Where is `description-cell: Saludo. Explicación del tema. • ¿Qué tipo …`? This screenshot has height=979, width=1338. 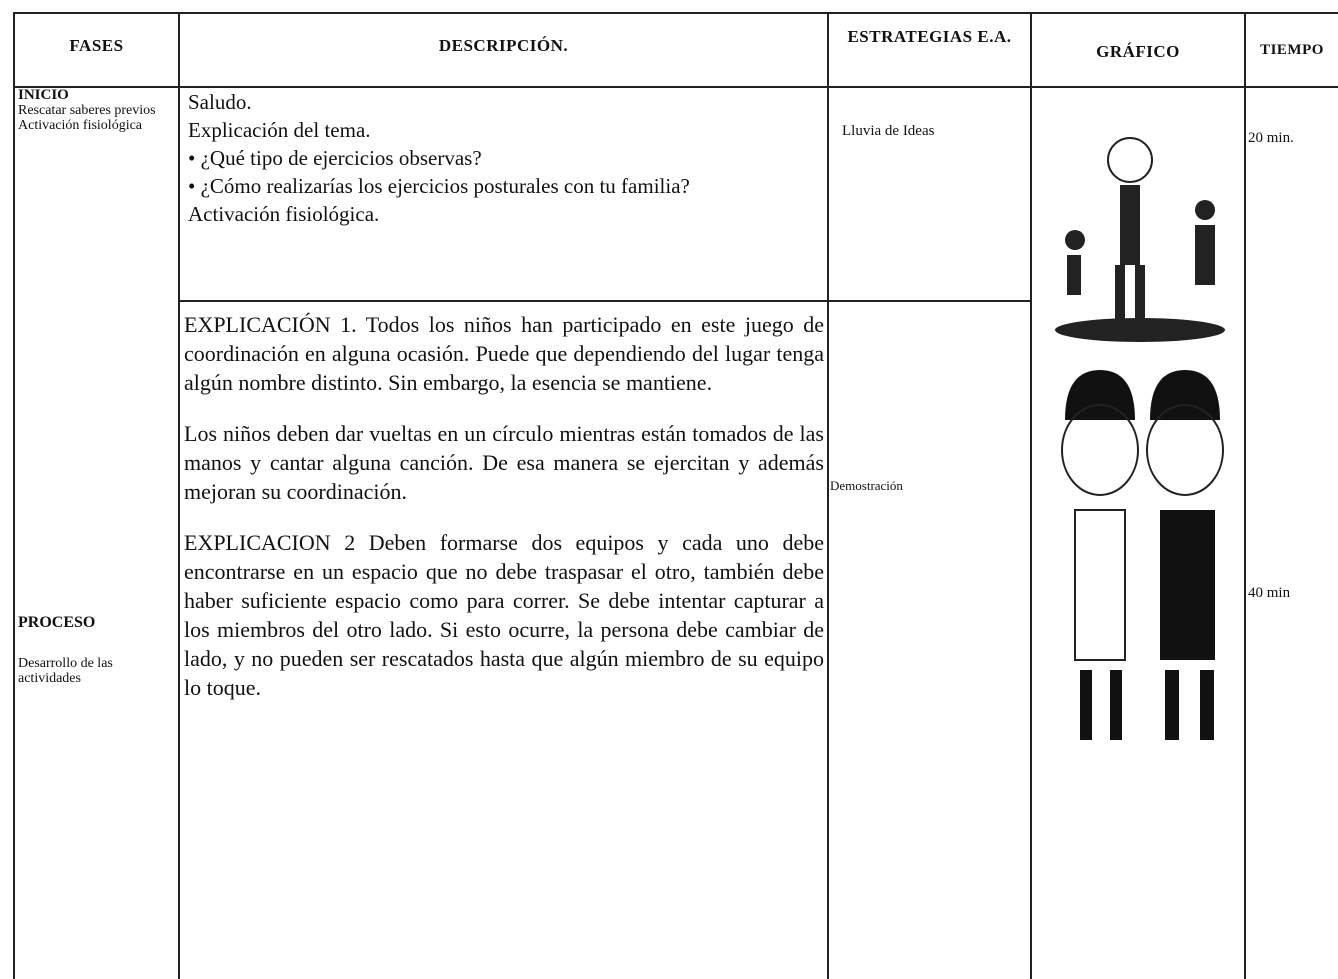
description-cell: Saludo. Explicación del tema. • ¿Qué tipo … is located at coordinates (503, 158).